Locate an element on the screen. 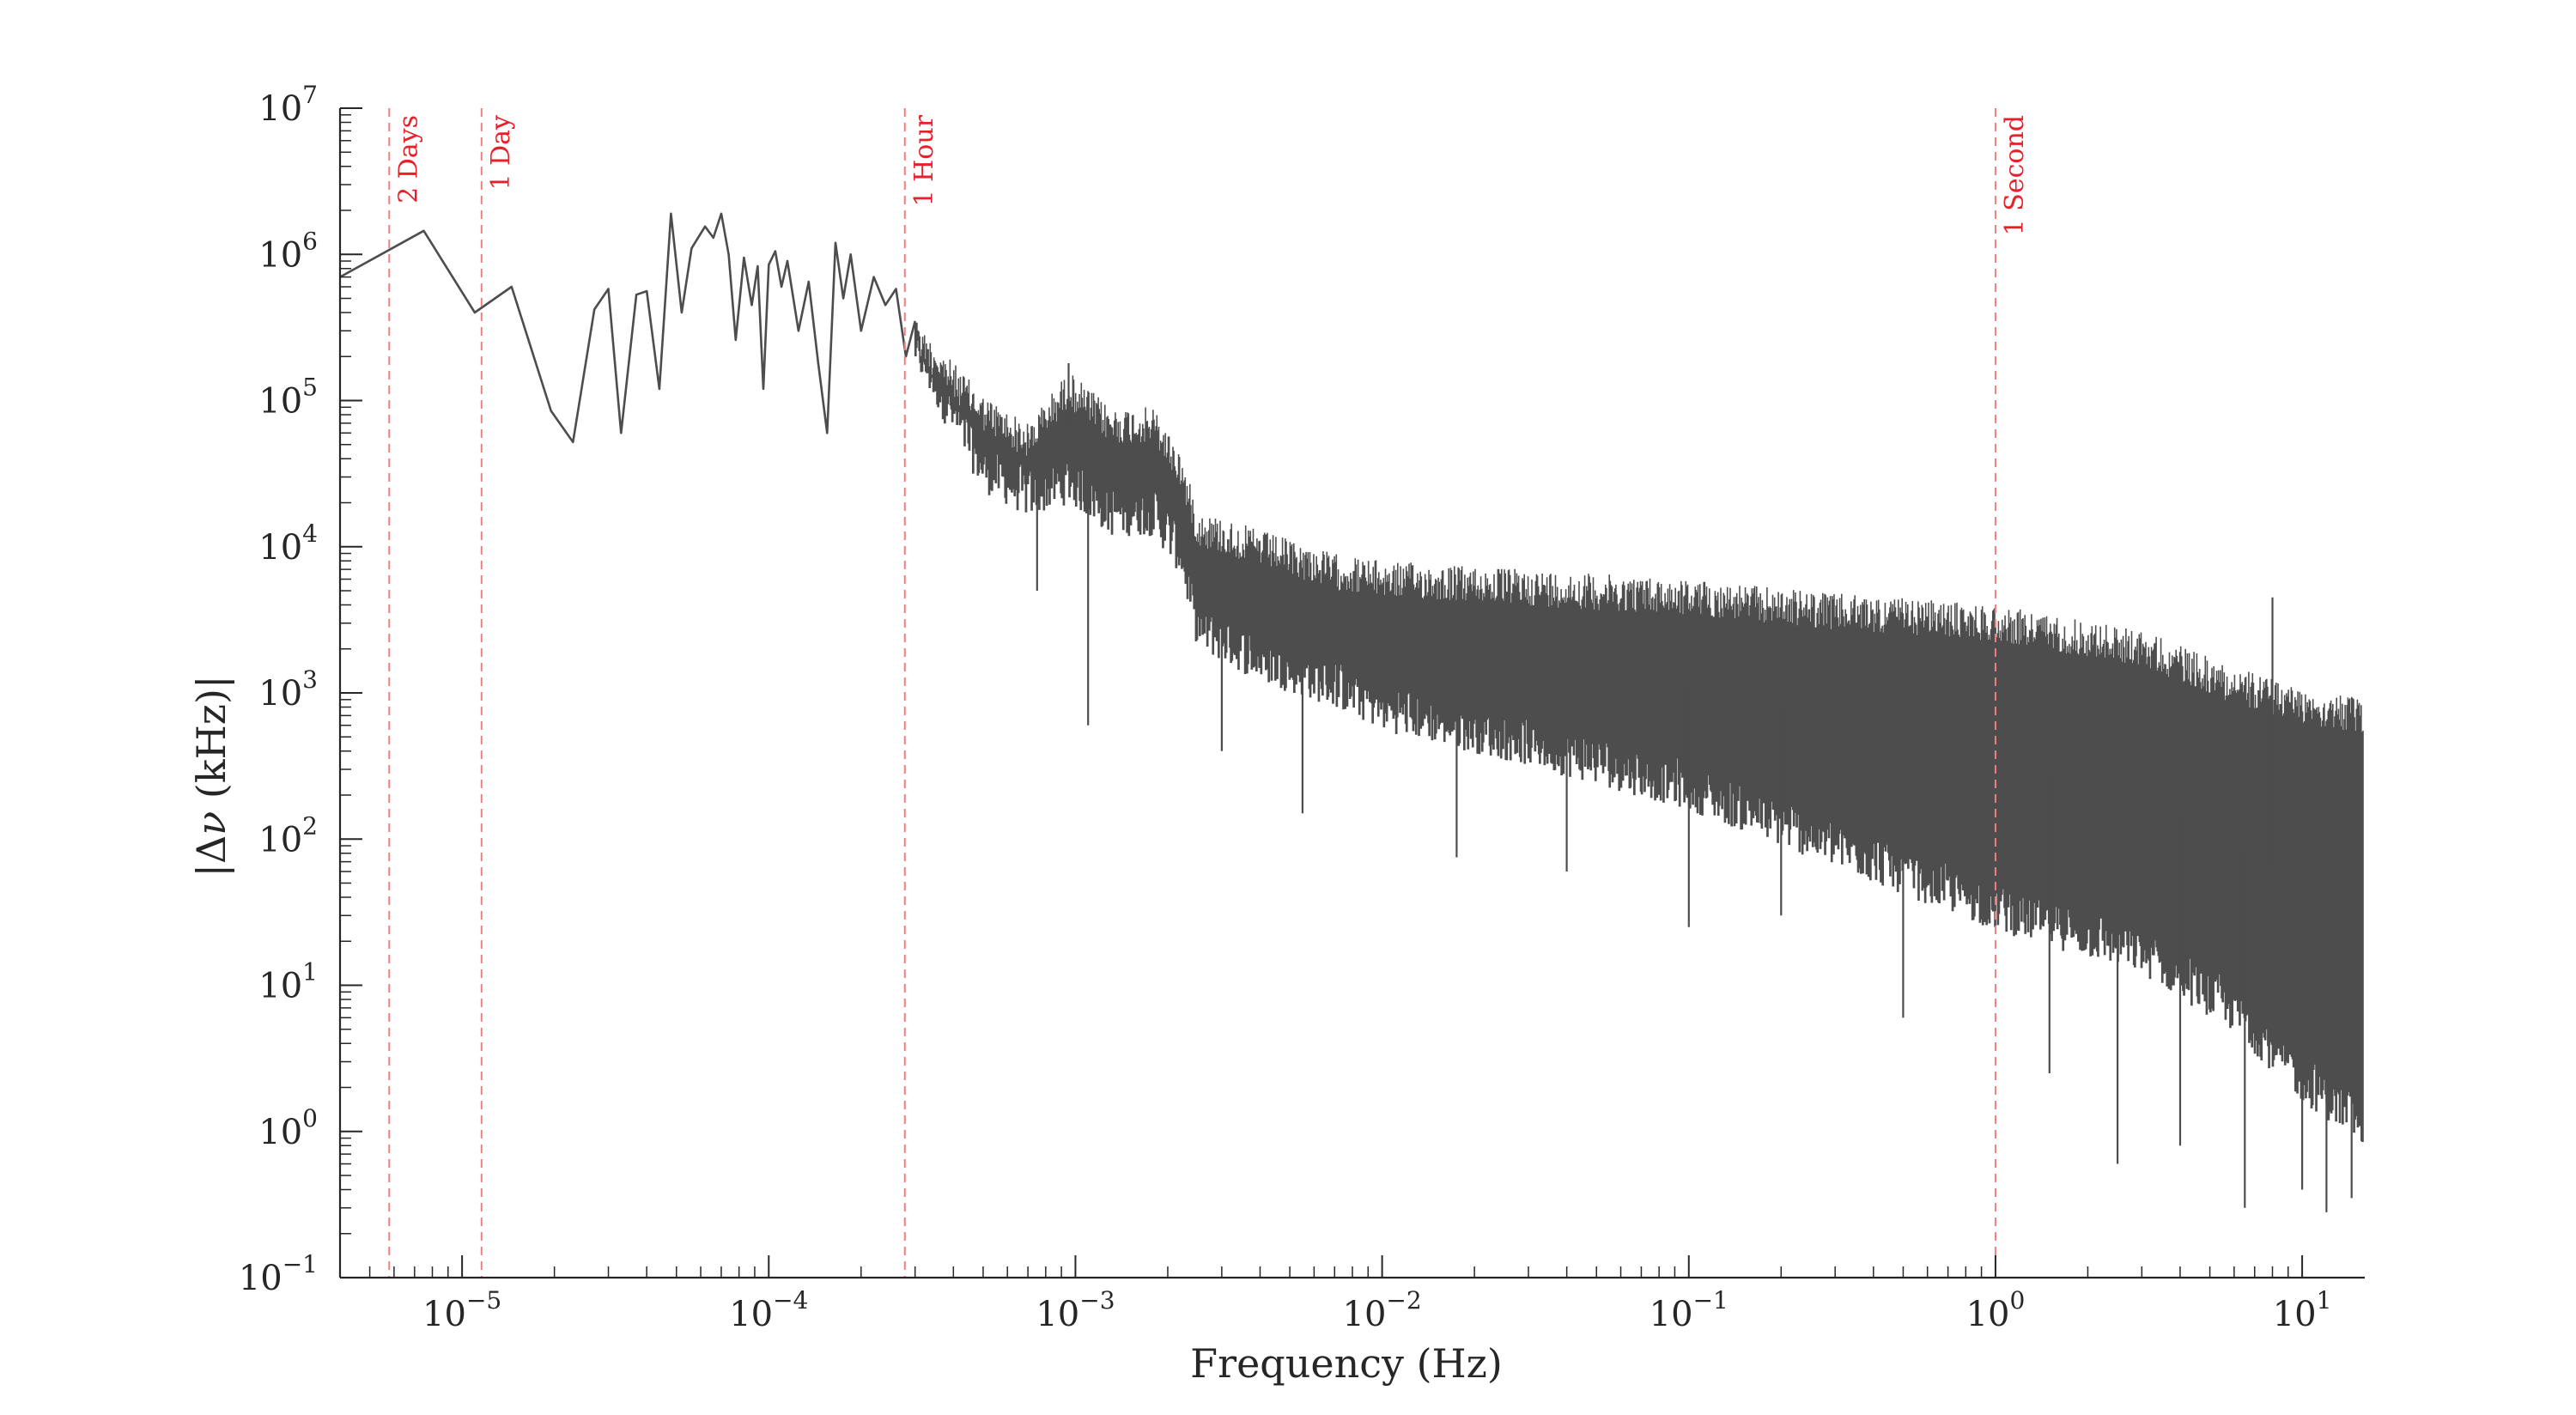 The image size is (2576, 1415). y-tick-label-3: 10² is located at coordinates (288, 835).